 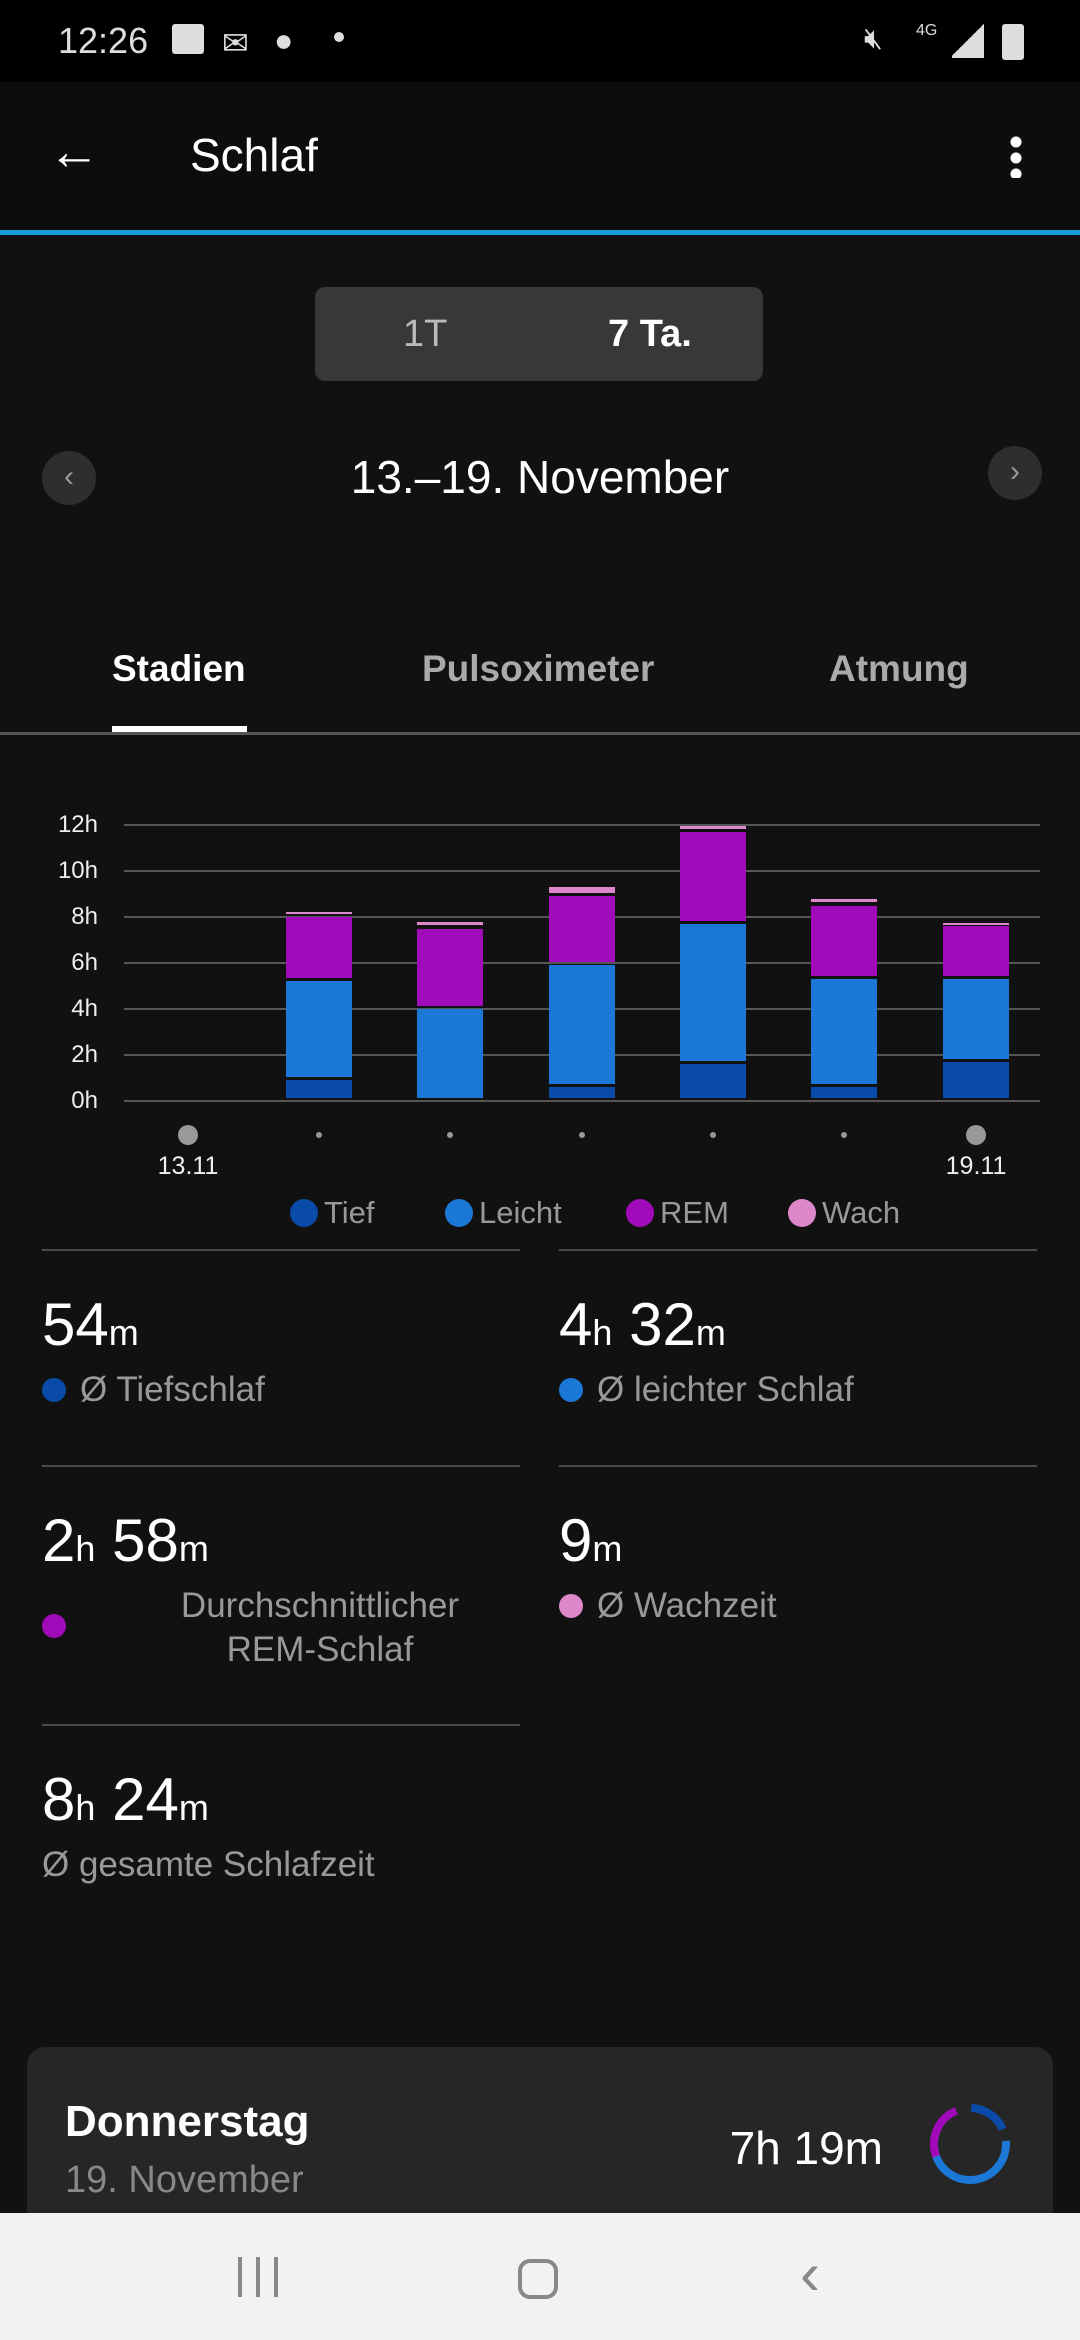 I want to click on light-dot-icon, so click(x=571, y=1390).